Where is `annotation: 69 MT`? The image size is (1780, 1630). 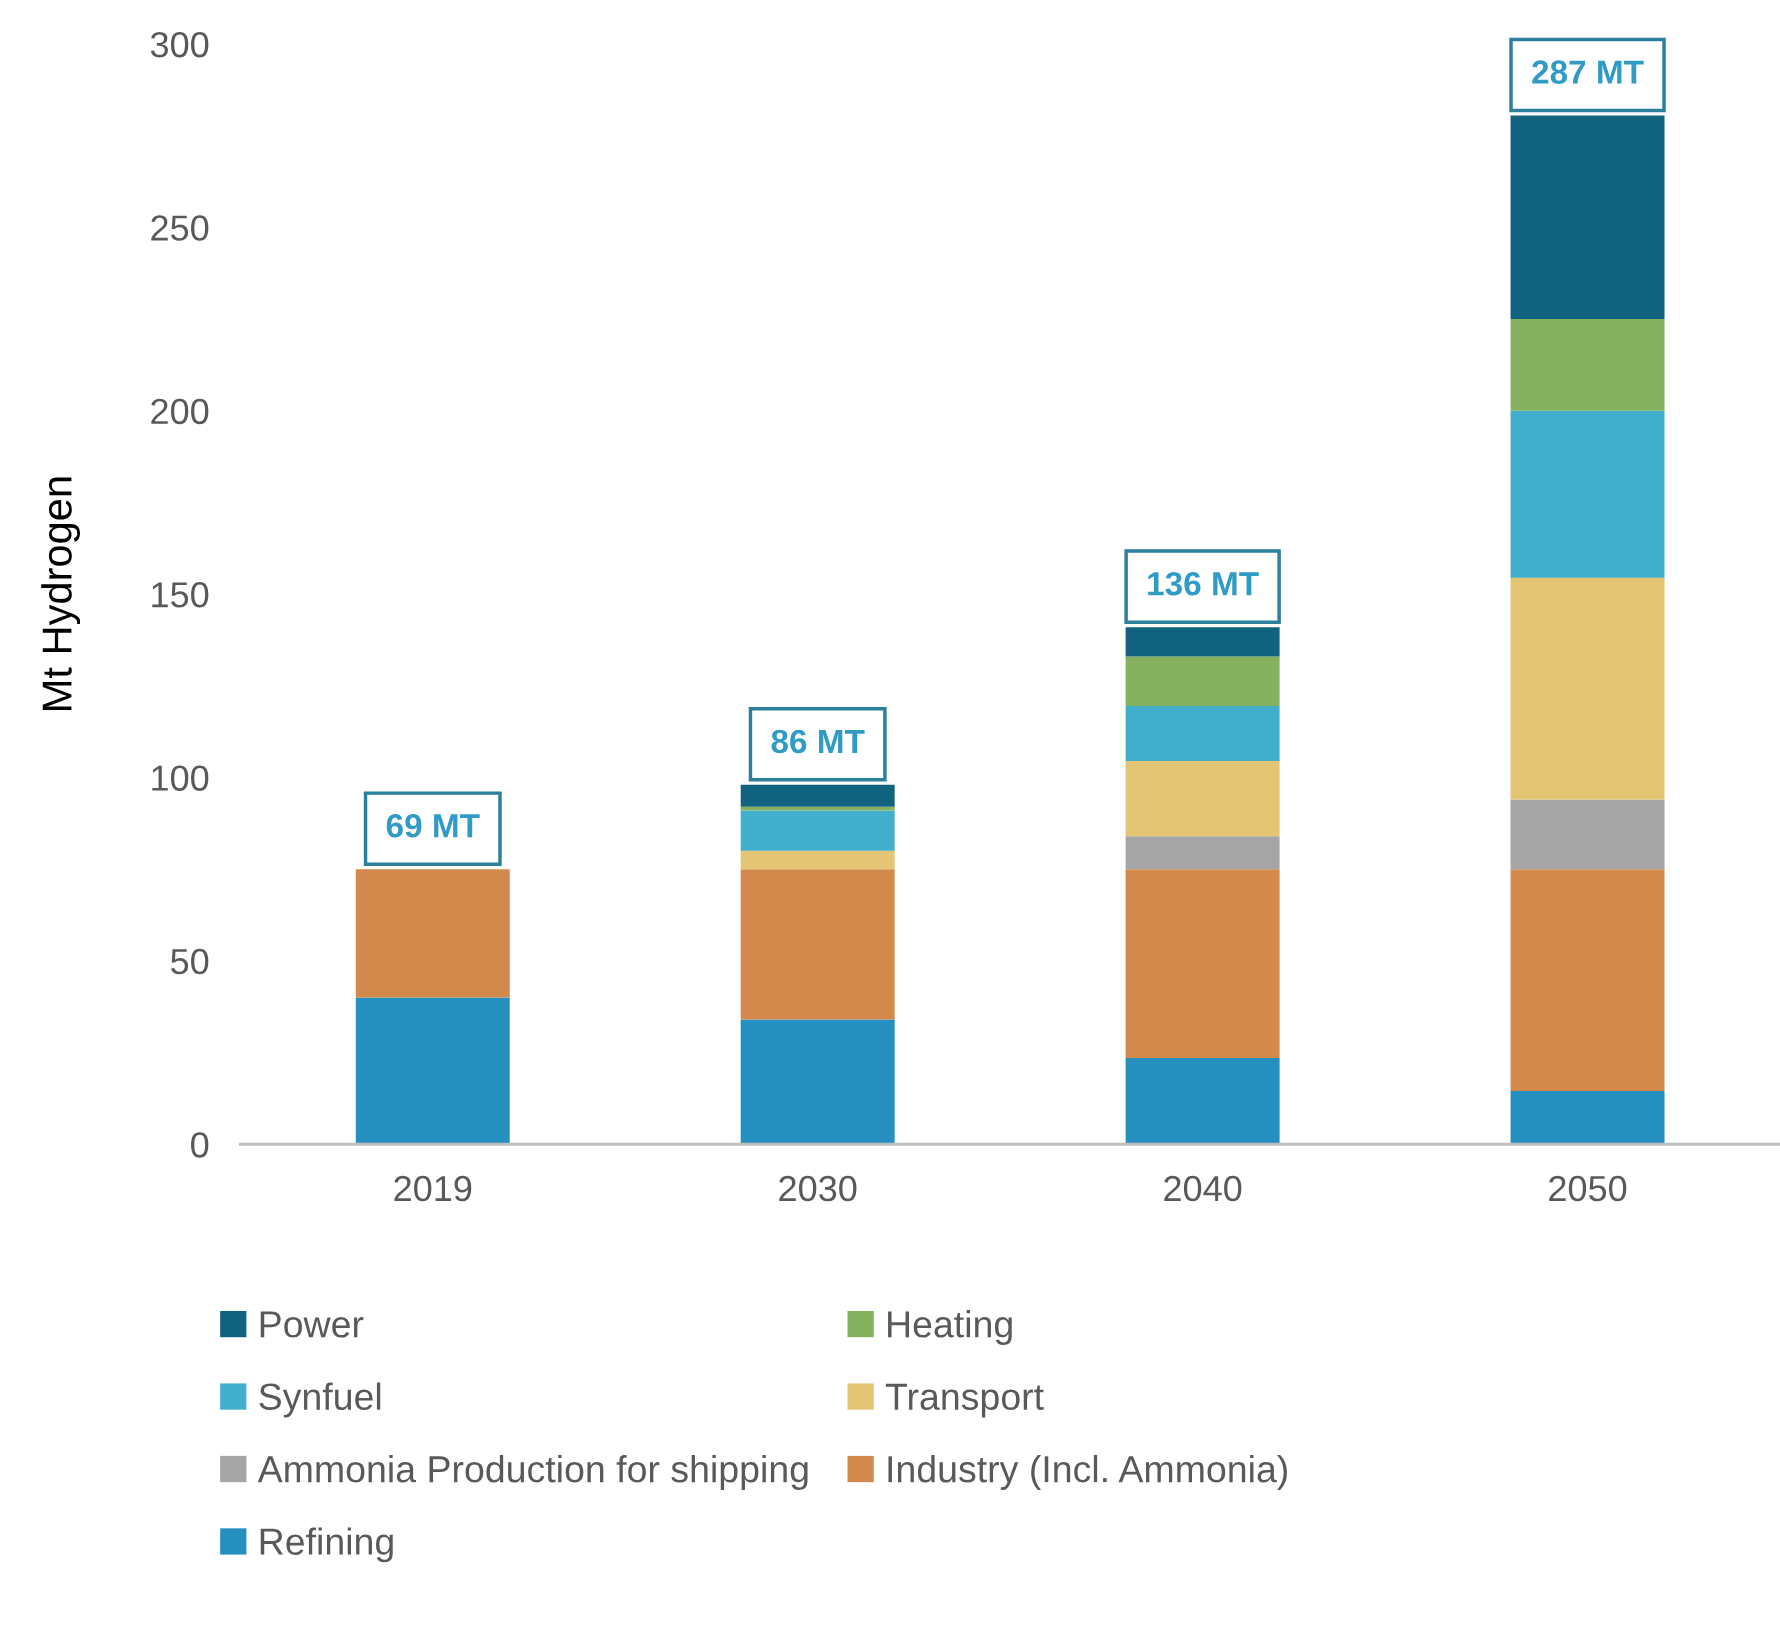
annotation: 69 MT is located at coordinates (433, 826).